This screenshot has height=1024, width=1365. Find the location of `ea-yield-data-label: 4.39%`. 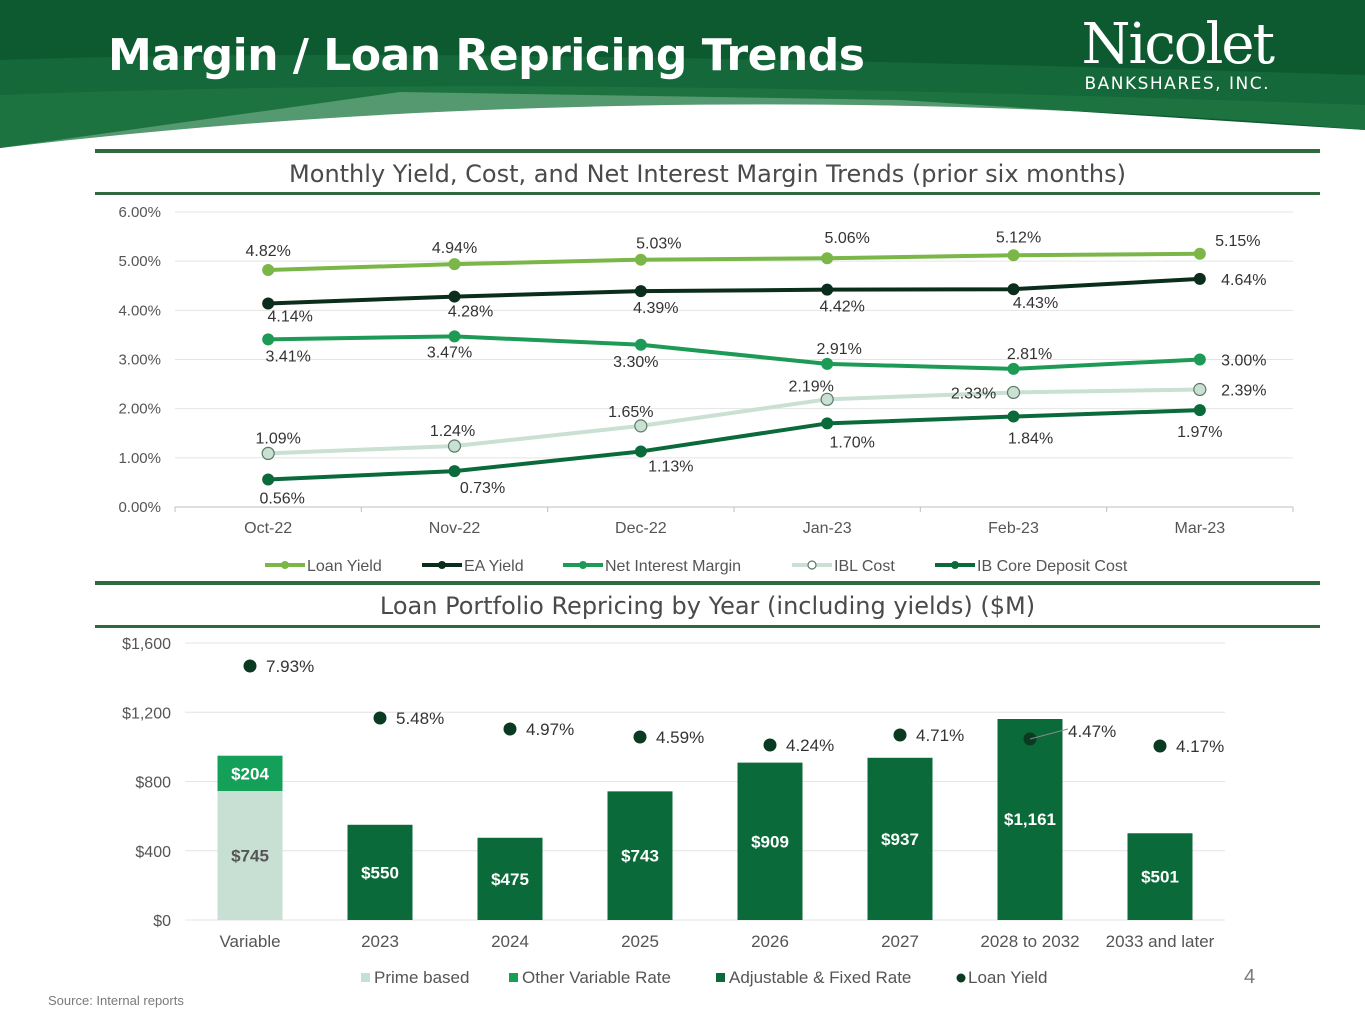

ea-yield-data-label: 4.39% is located at coordinates (655, 308).